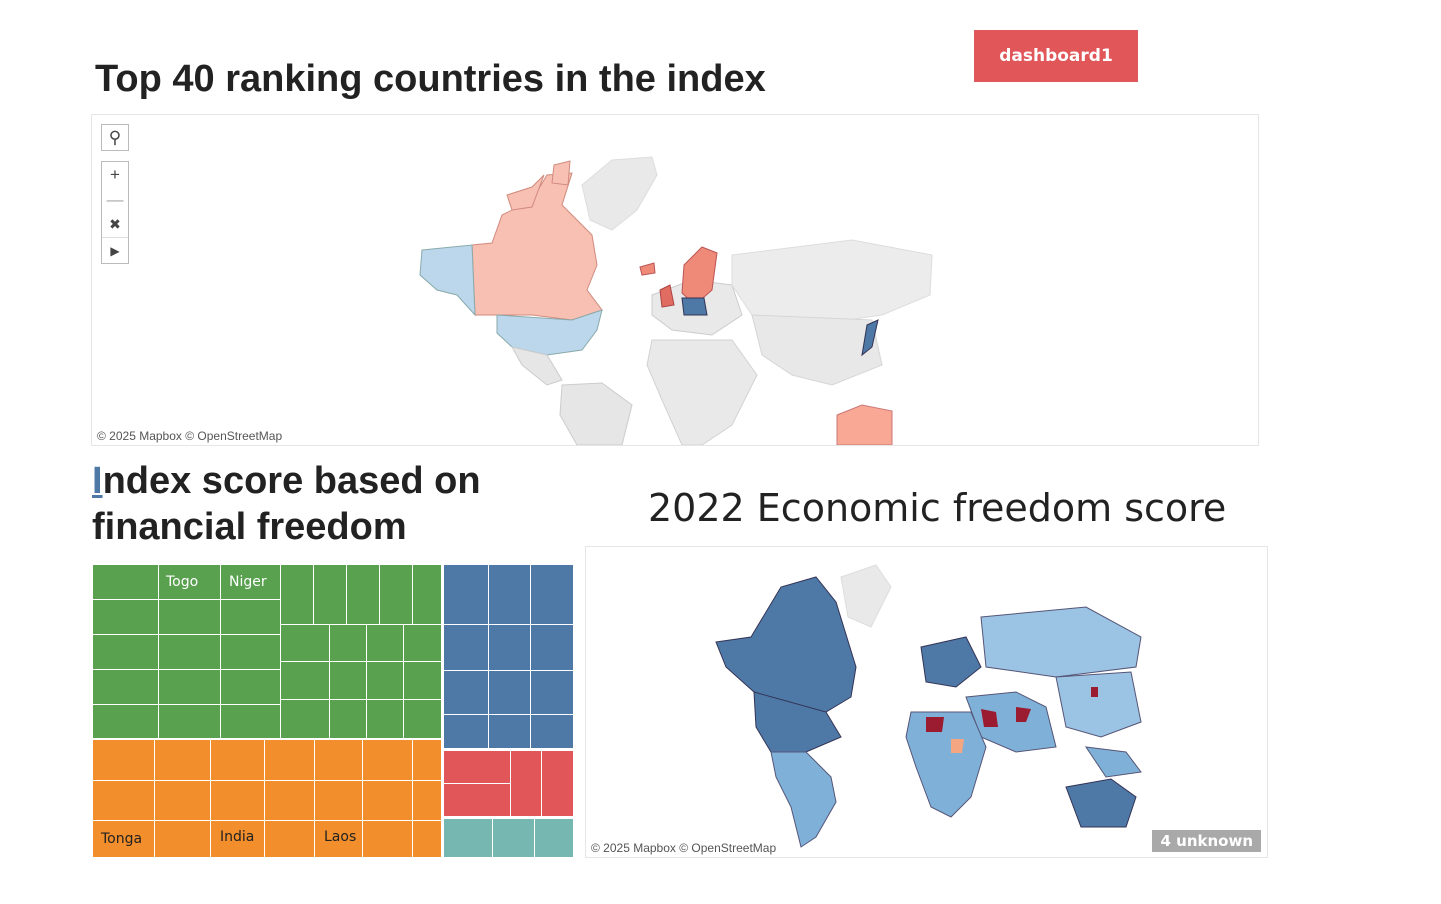  Describe the element at coordinates (684, 848) in the screenshot. I see `map-credit-bottom: © 2025 Mapbox © OpenStreetMap` at that location.